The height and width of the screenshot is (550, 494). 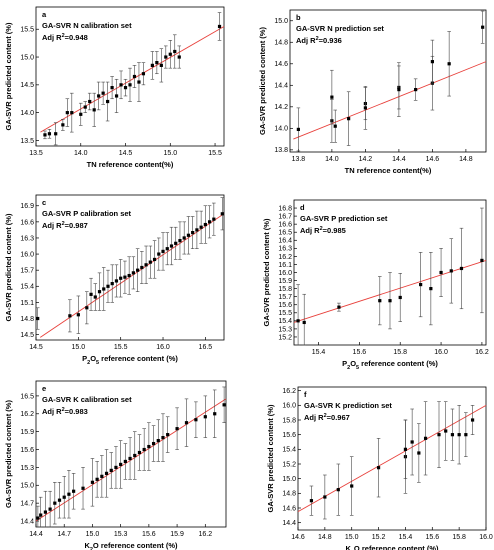 What do you see at coordinates (27, 30) in the screenshot?
I see `y-tick-label: 15.5` at bounding box center [27, 30].